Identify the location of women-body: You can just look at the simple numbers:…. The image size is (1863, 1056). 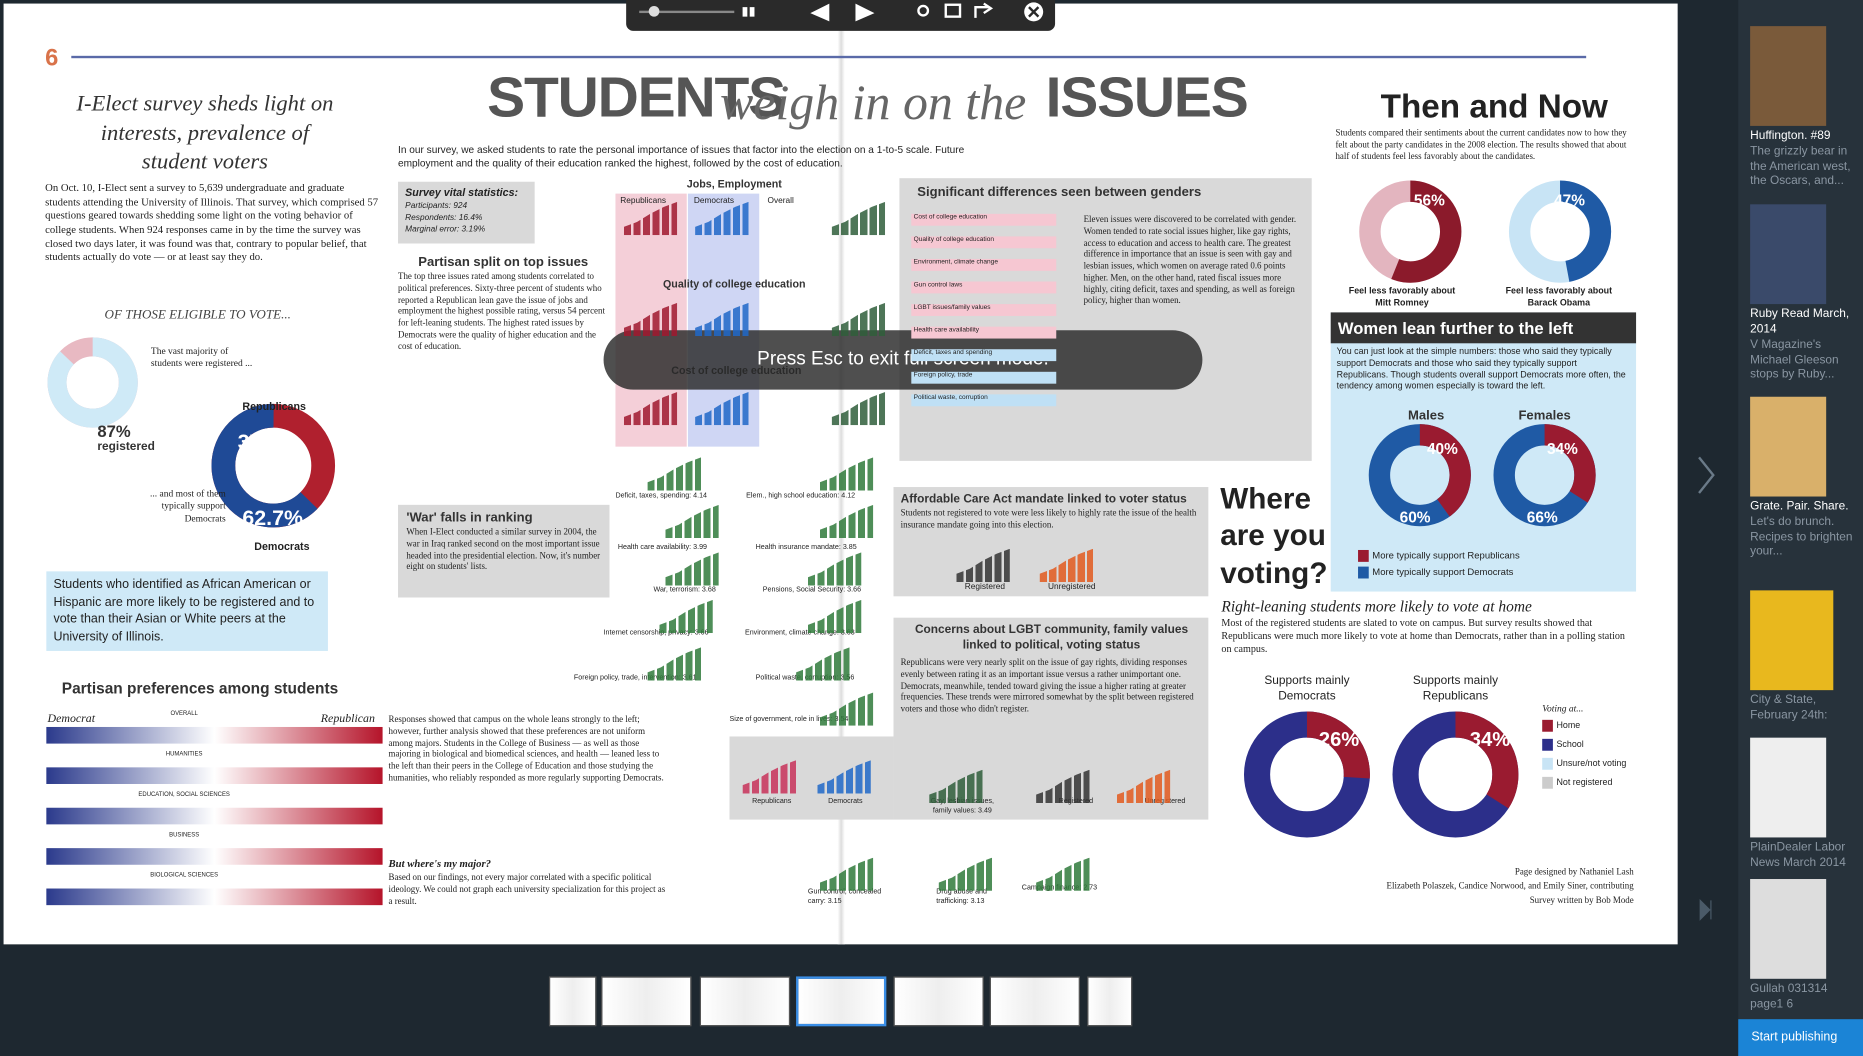
(1481, 368).